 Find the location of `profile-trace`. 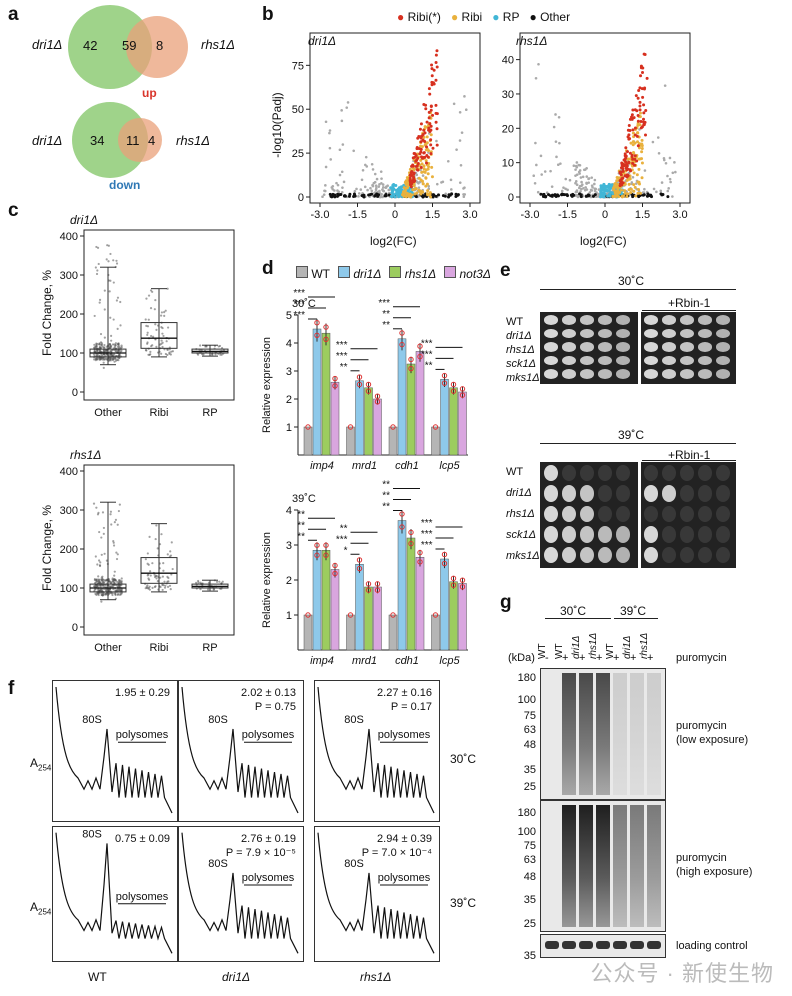

profile-trace is located at coordinates (376, 893).